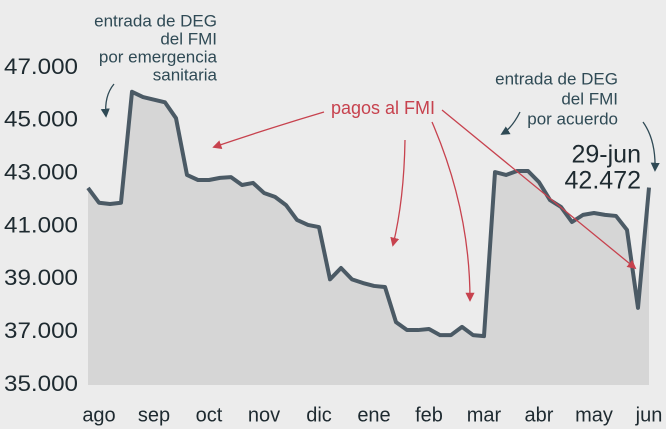  I want to click on annotation: pagos al FMI, so click(383, 108).